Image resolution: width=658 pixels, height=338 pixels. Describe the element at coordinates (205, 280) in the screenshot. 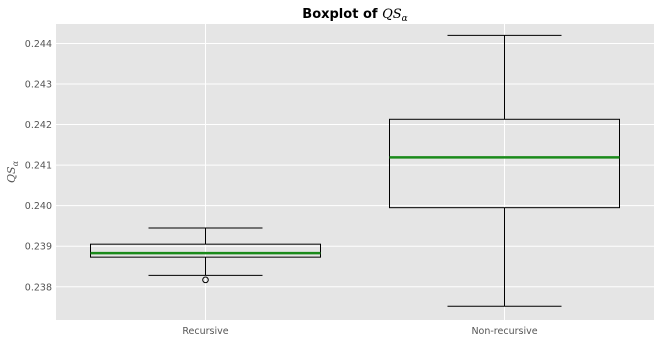

I see `outlier-point` at that location.